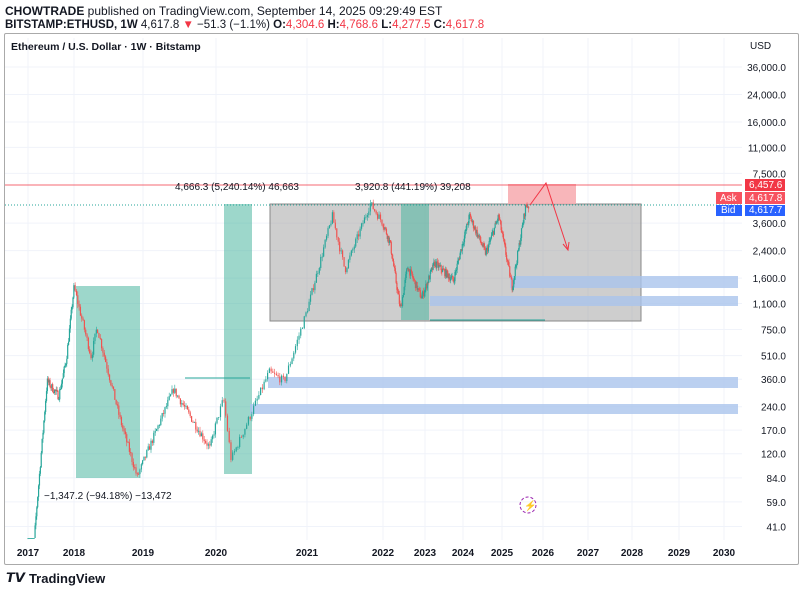  Describe the element at coordinates (543, 553) in the screenshot. I see `x-tick-label: 2026` at that location.